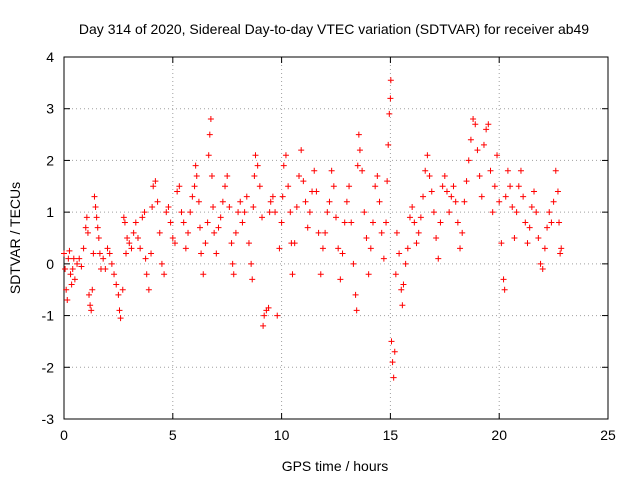 The height and width of the screenshot is (480, 640). Describe the element at coordinates (608, 435) in the screenshot. I see `x-tick-label: 25` at that location.